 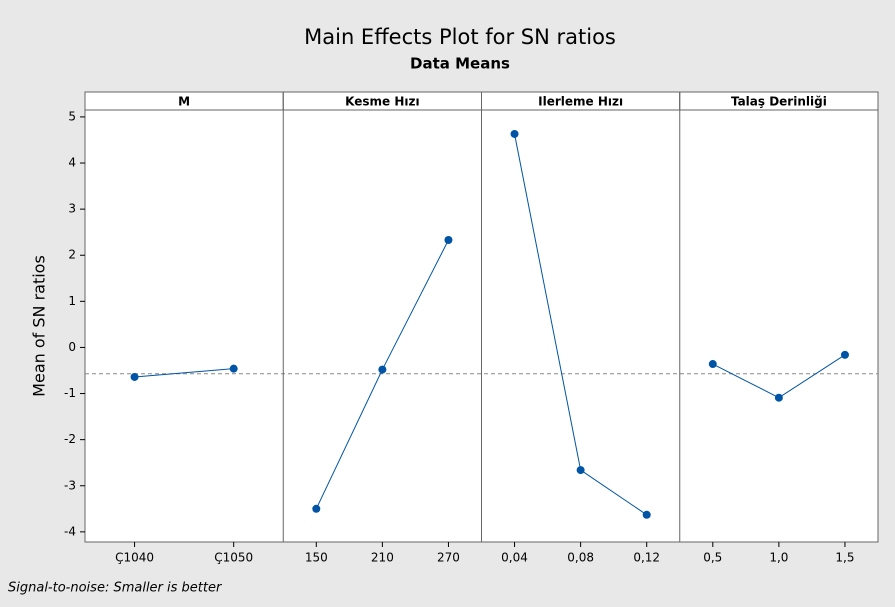 I want to click on x-tick-label: 0,04, so click(x=514, y=558).